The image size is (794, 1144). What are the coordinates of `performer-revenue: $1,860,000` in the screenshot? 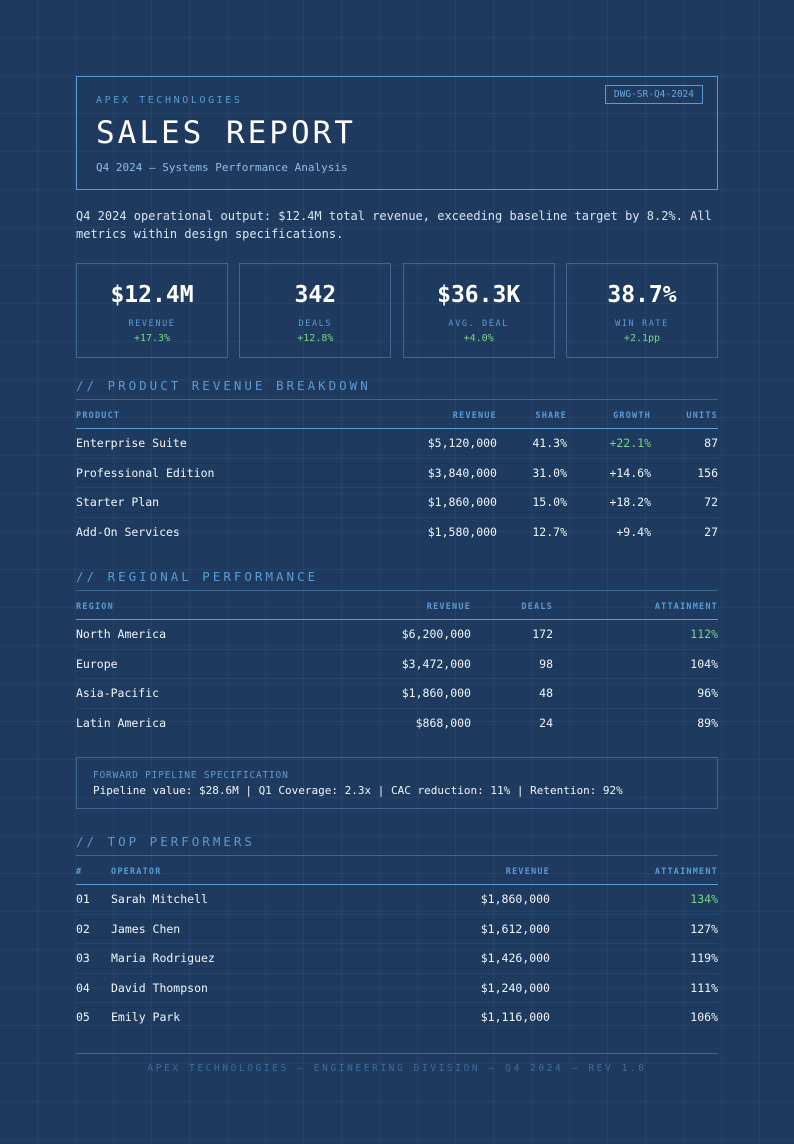 It's located at (490, 899).